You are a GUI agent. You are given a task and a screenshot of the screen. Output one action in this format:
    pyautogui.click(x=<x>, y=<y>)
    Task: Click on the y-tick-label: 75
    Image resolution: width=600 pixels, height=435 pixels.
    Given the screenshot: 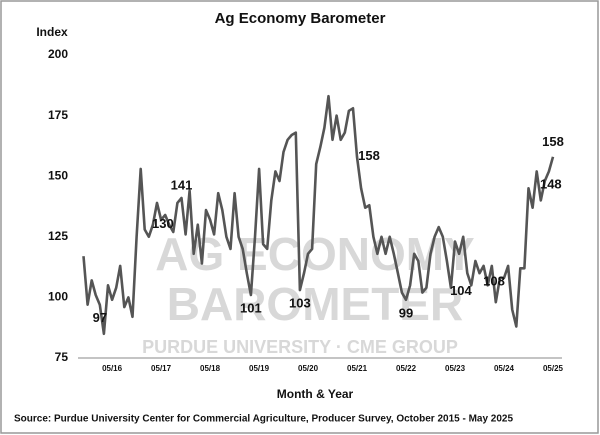 What is the action you would take?
    pyautogui.click(x=62, y=357)
    